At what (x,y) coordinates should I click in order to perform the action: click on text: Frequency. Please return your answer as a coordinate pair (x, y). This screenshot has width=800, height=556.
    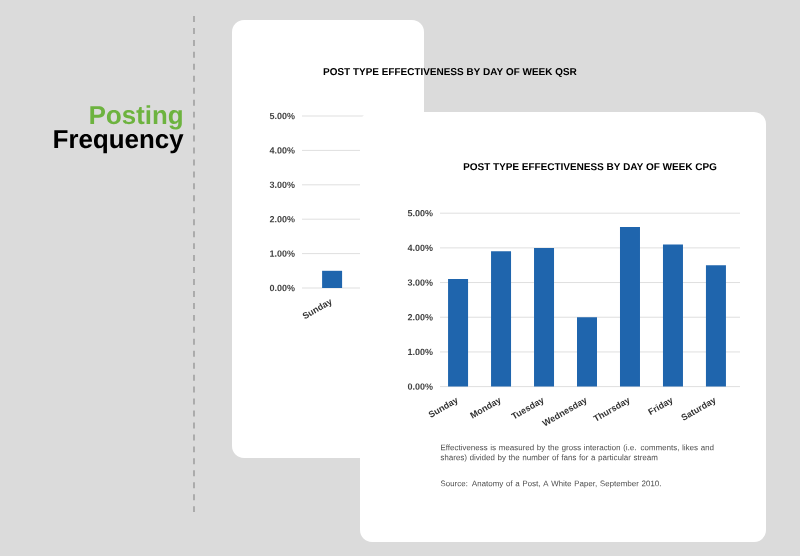
    Looking at the image, I should click on (119, 142).